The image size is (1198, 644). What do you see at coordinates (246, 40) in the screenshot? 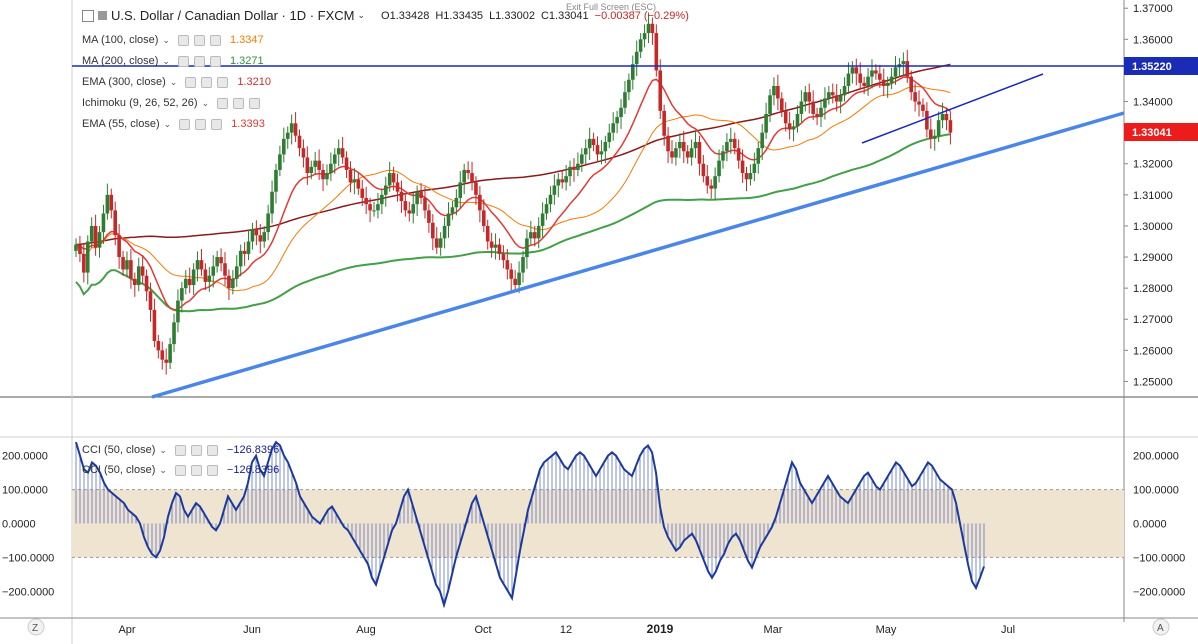
I see `legend-value: 1.3347` at bounding box center [246, 40].